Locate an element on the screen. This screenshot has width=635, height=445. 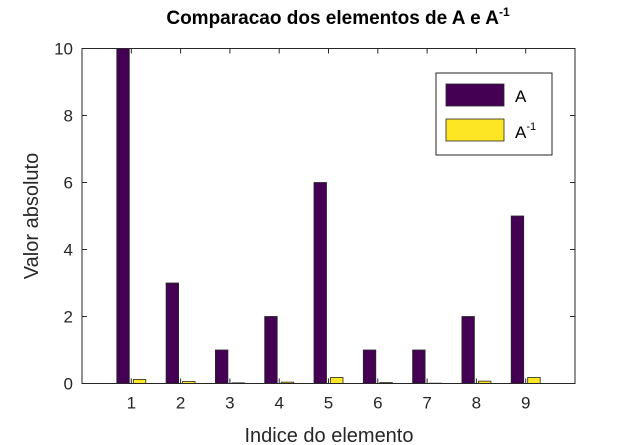
x-axis-label: Indice do elemento is located at coordinates (328, 435).